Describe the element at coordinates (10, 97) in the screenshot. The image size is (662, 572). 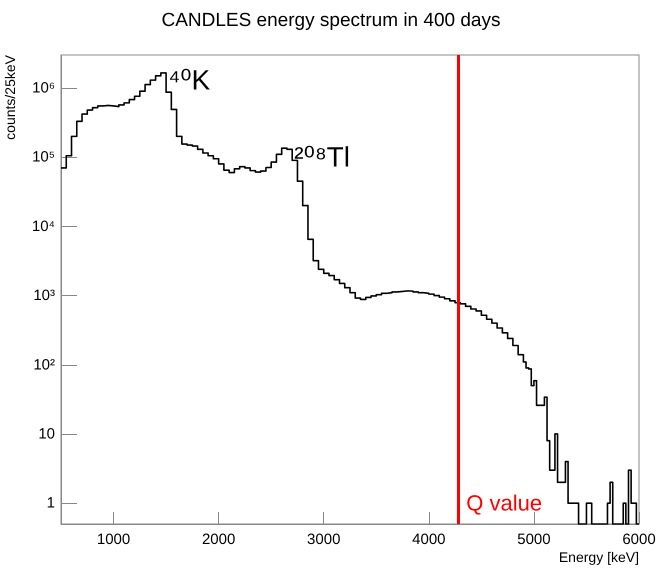
I see `y-axis-title: counts/25keV` at that location.